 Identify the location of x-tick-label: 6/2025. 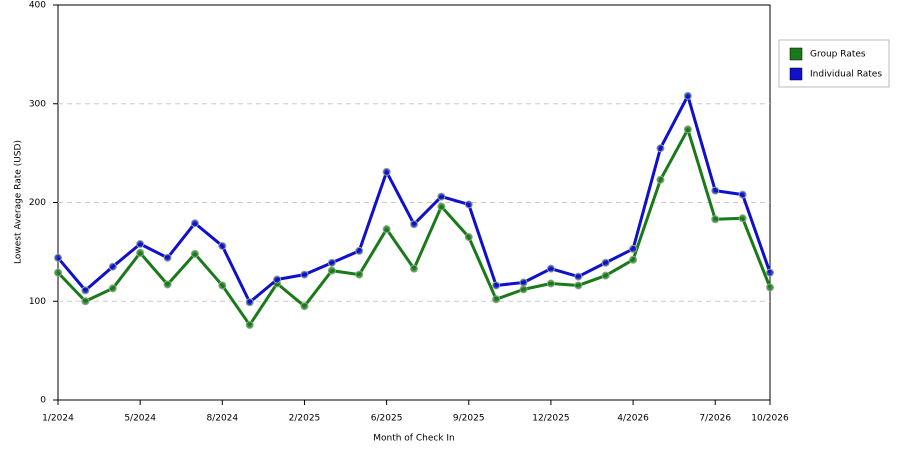
(387, 419).